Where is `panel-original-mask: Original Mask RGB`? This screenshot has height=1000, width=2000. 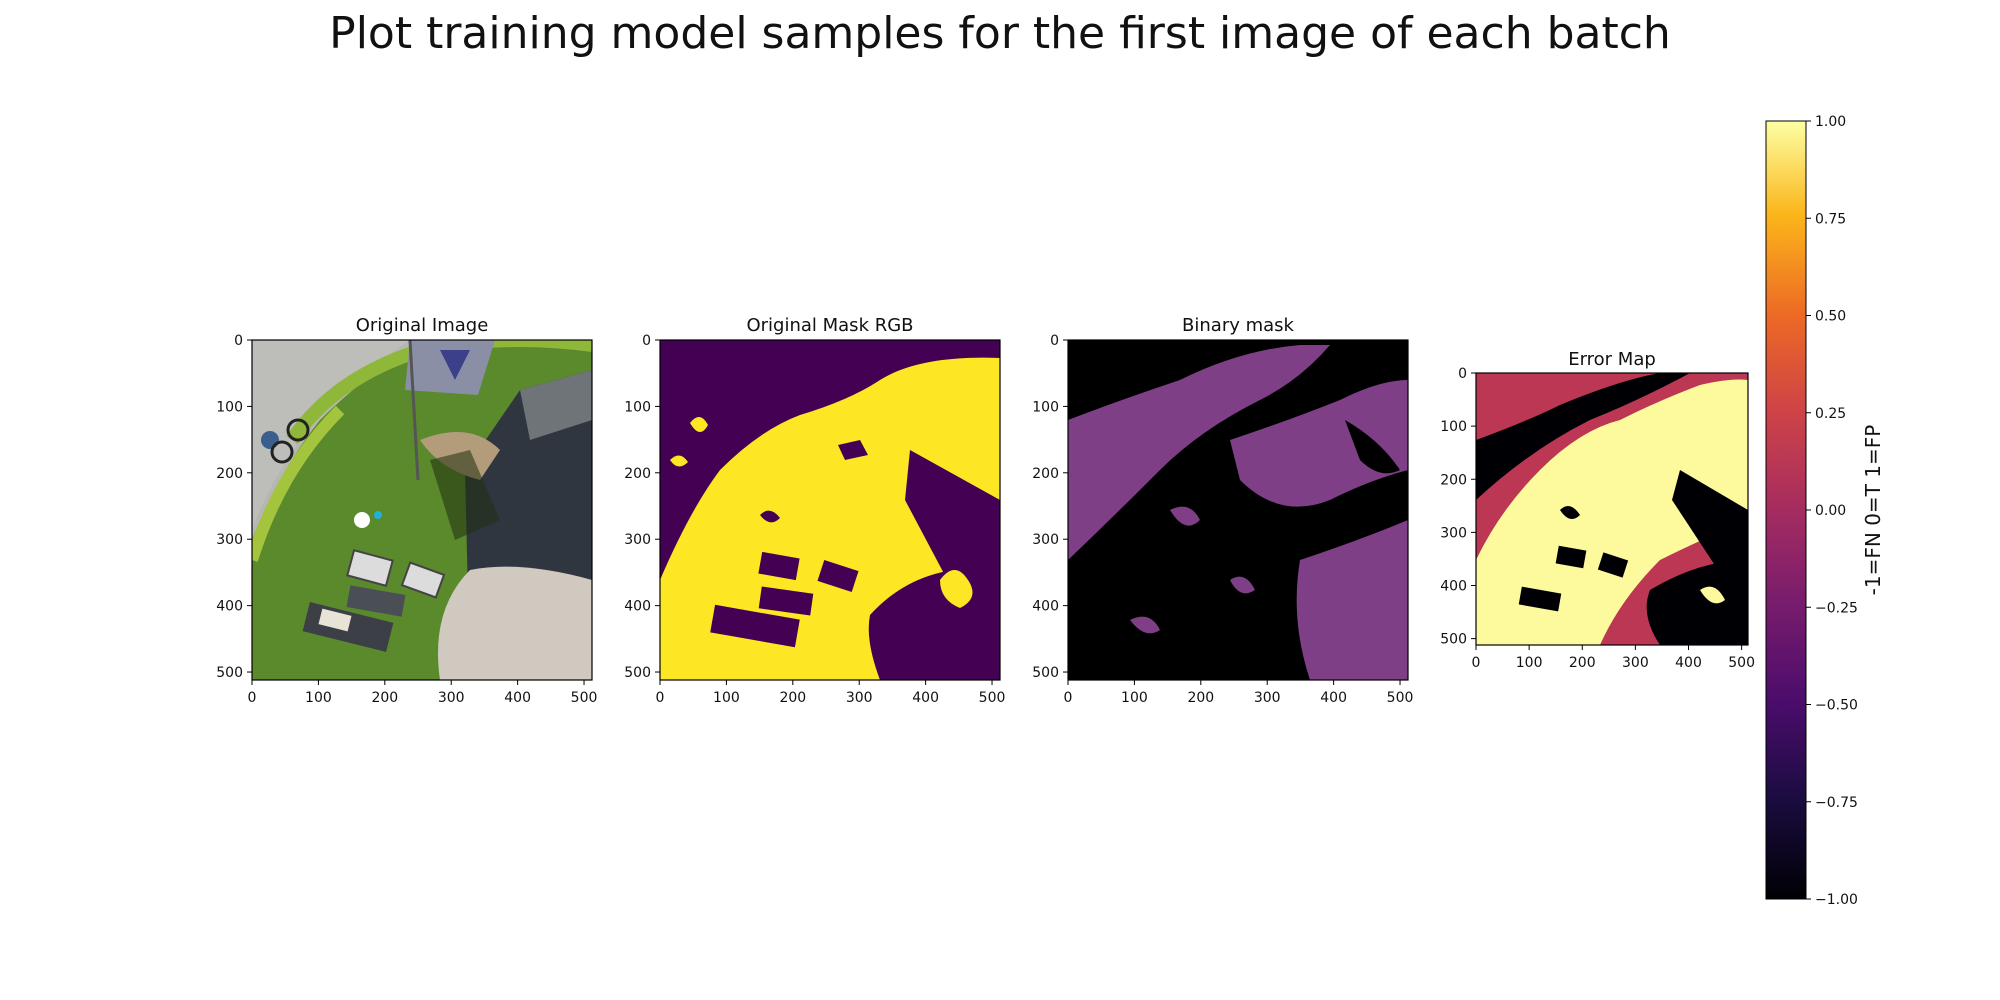
panel-original-mask: Original Mask RGB is located at coordinates (830, 498).